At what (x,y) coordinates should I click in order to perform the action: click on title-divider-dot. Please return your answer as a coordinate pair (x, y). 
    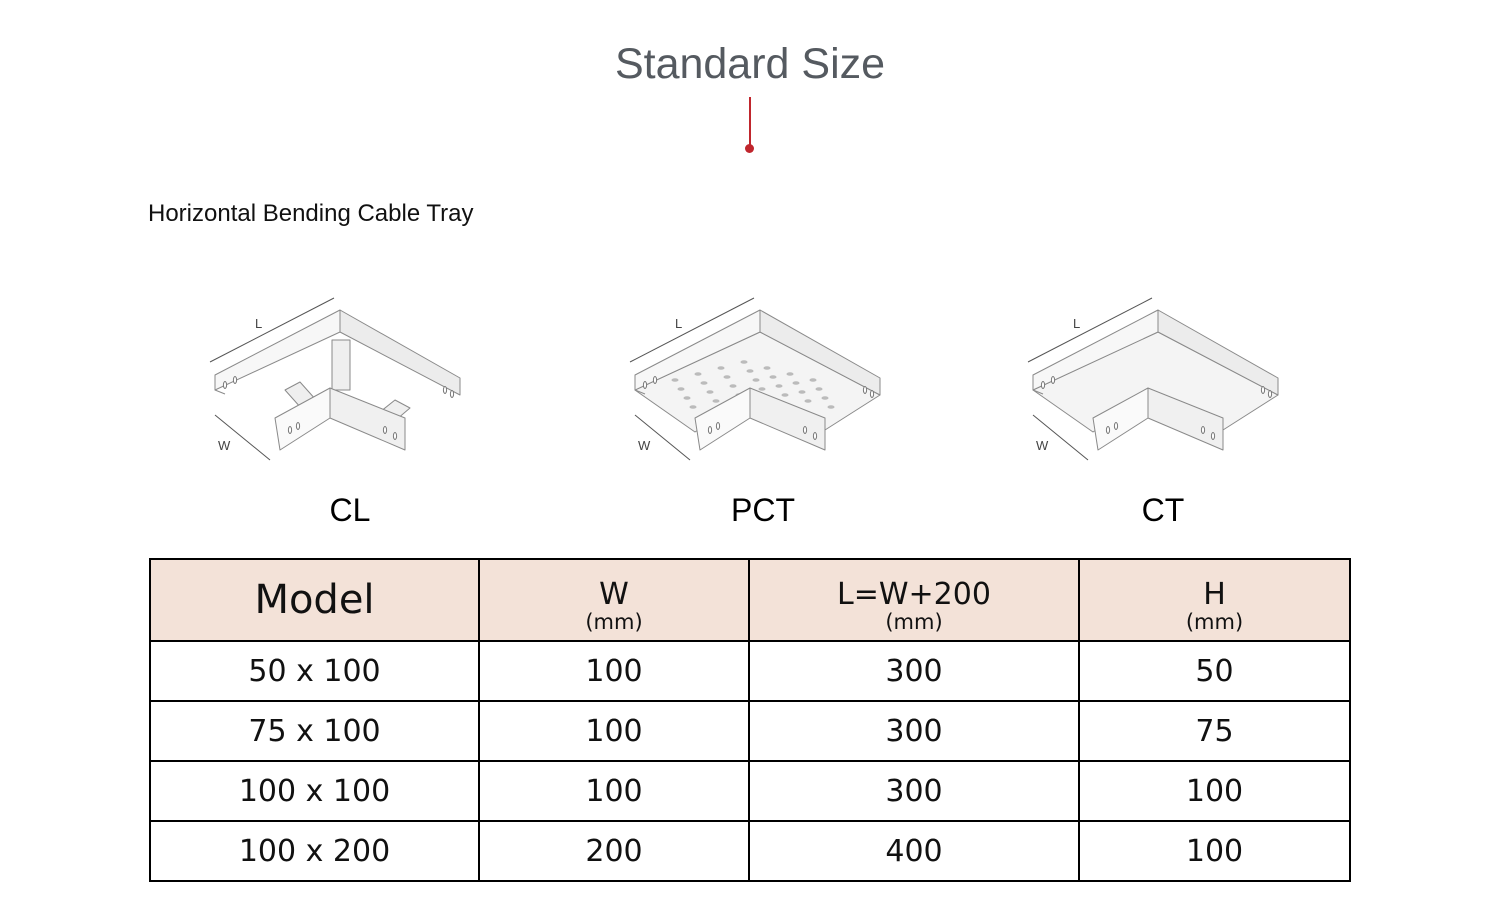
    Looking at the image, I should click on (749, 148).